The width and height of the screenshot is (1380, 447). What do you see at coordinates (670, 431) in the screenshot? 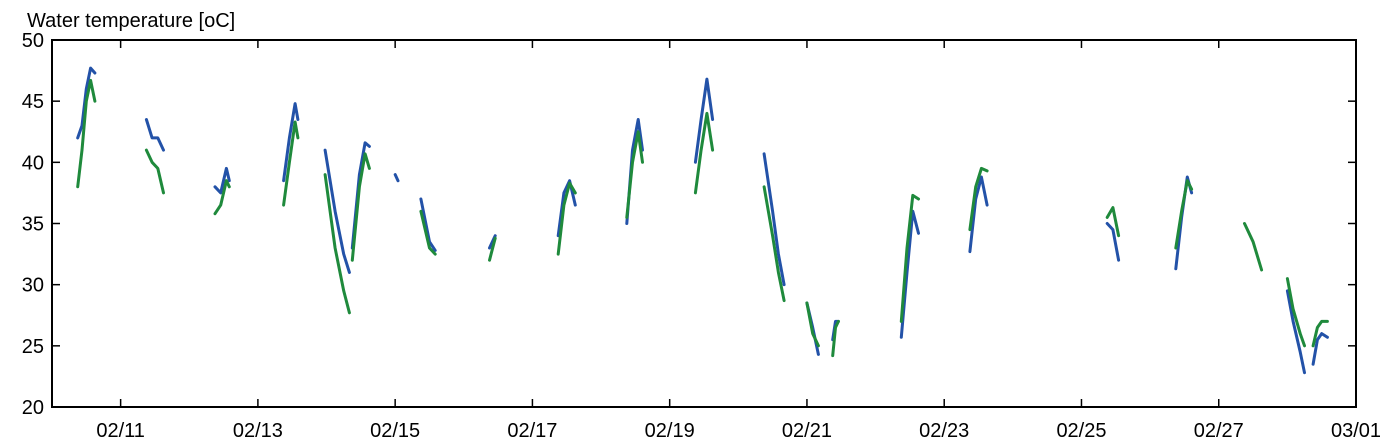
I see `x-tick-label: 02/19` at bounding box center [670, 431].